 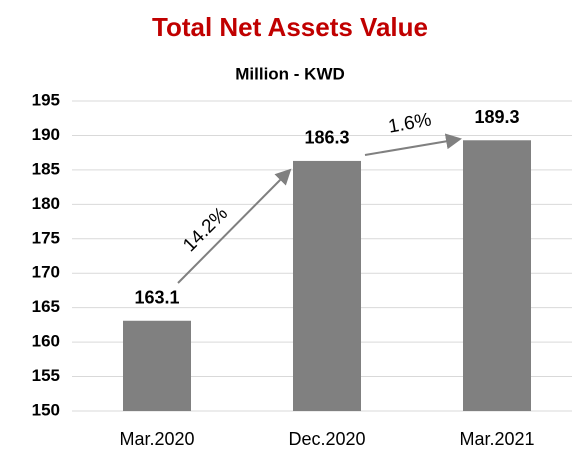 What do you see at coordinates (205, 229) in the screenshot?
I see `annotation: 14.2%` at bounding box center [205, 229].